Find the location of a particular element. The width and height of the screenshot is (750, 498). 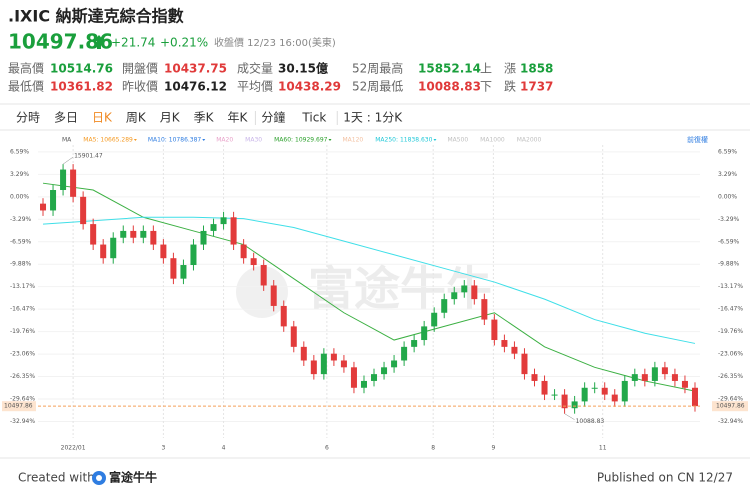

stat-value: 10088.83 is located at coordinates (449, 87).